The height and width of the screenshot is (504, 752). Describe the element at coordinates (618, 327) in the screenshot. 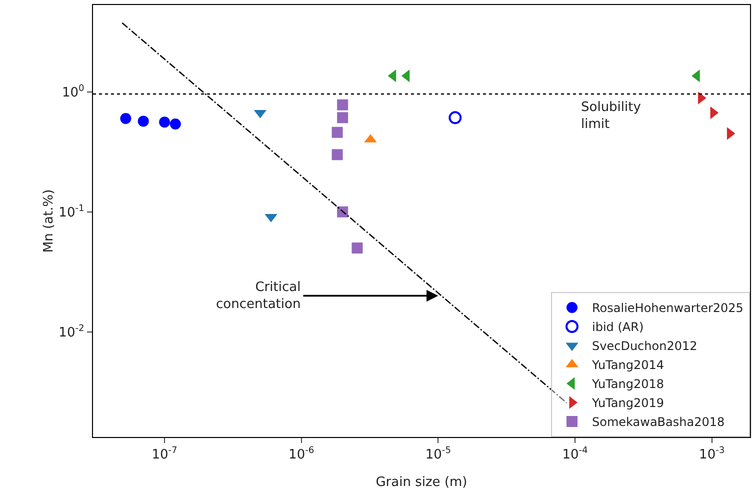

I see `legend-label: ibid (AR)` at that location.